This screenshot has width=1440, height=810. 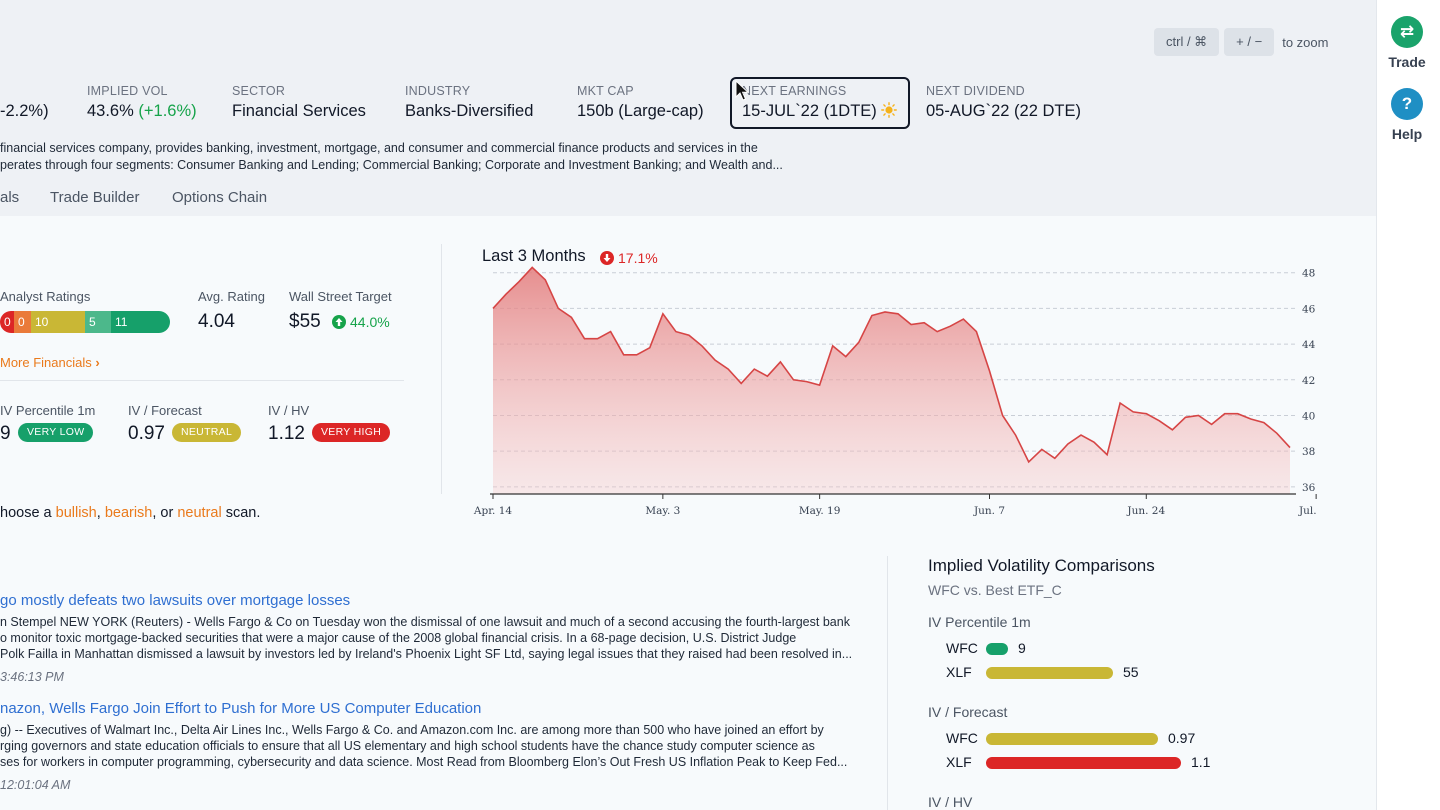 What do you see at coordinates (165, 410) in the screenshot?
I see `iv-forecast-label: IV / Forecast` at bounding box center [165, 410].